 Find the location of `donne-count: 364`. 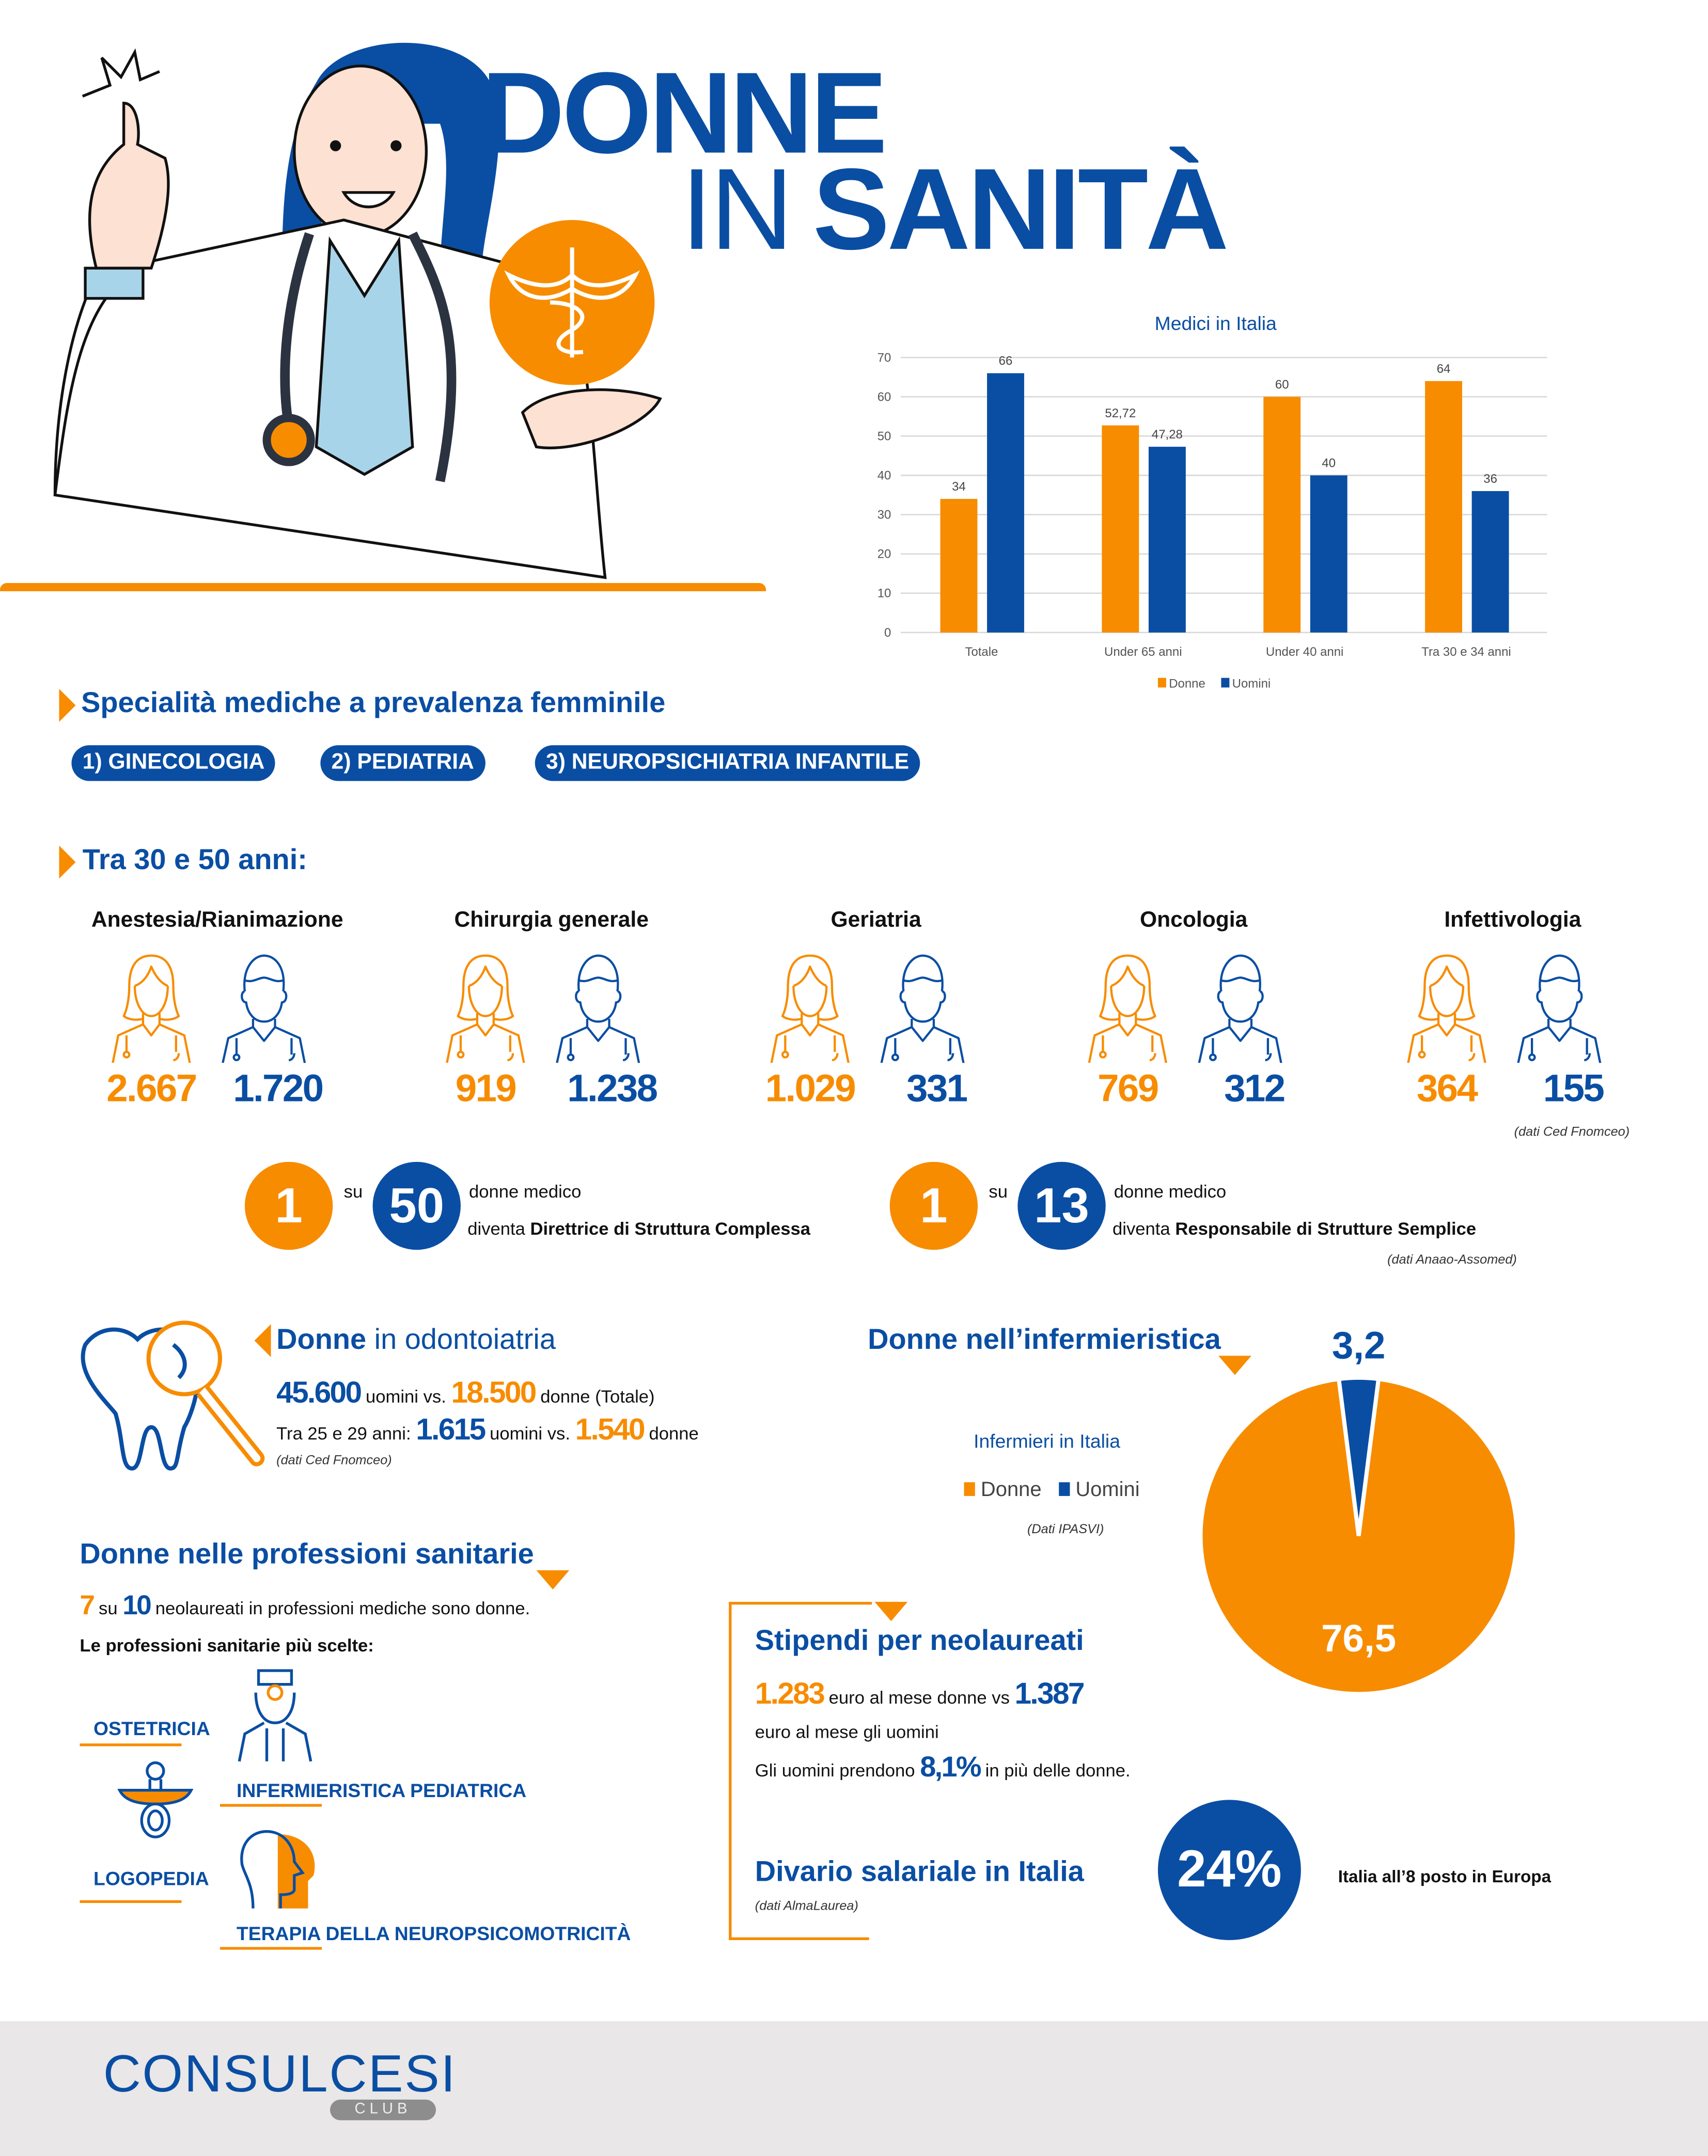

donne-count: 364 is located at coordinates (1447, 1088).